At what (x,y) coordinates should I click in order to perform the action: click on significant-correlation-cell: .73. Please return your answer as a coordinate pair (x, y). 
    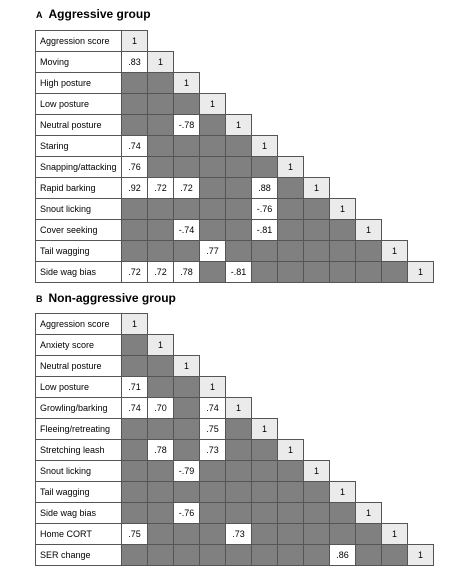
    Looking at the image, I should click on (212, 450).